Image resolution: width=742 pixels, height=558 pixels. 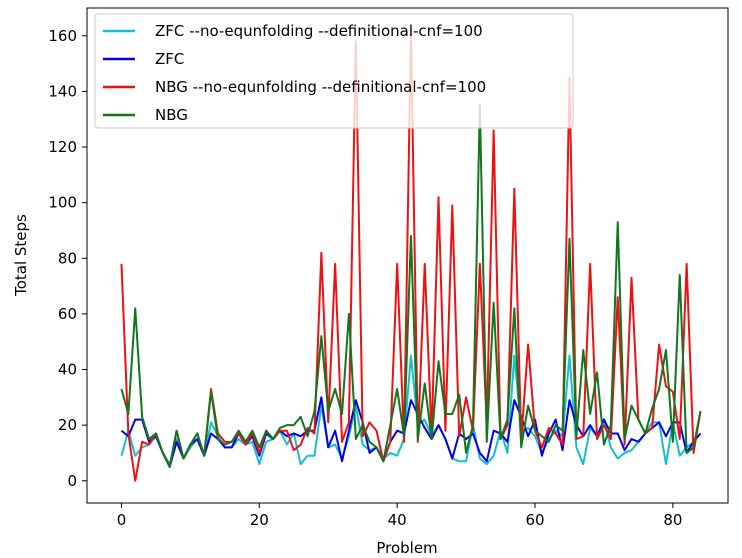 What do you see at coordinates (72, 481) in the screenshot?
I see `y-tick-label: 0` at bounding box center [72, 481].